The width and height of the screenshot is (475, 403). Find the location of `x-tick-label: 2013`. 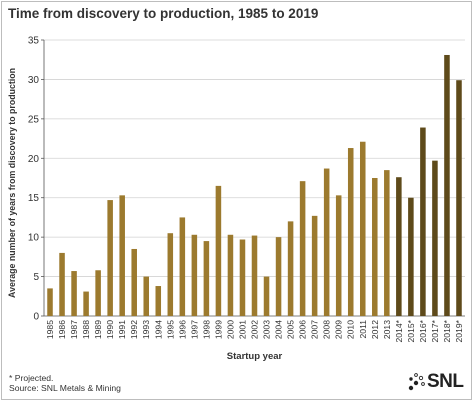

x-tick-label: 2013 is located at coordinates (387, 329).